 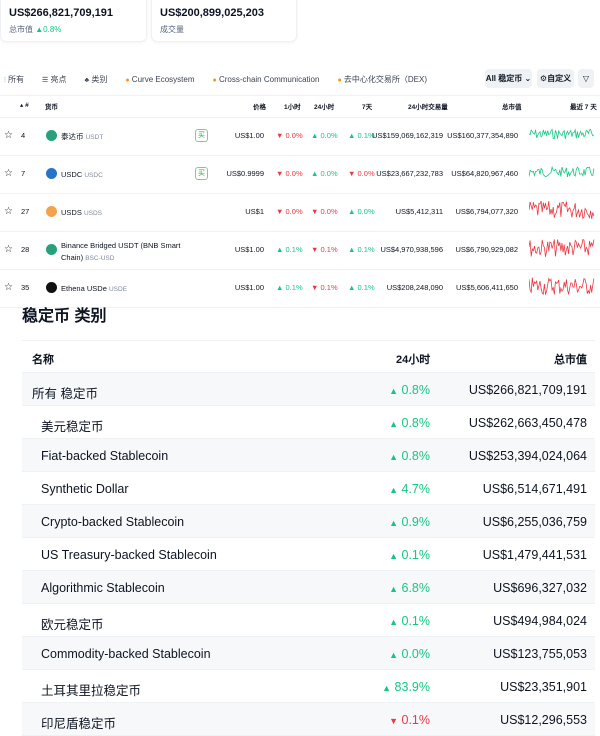 I want to click on h1-header: 1小时, so click(x=292, y=107).